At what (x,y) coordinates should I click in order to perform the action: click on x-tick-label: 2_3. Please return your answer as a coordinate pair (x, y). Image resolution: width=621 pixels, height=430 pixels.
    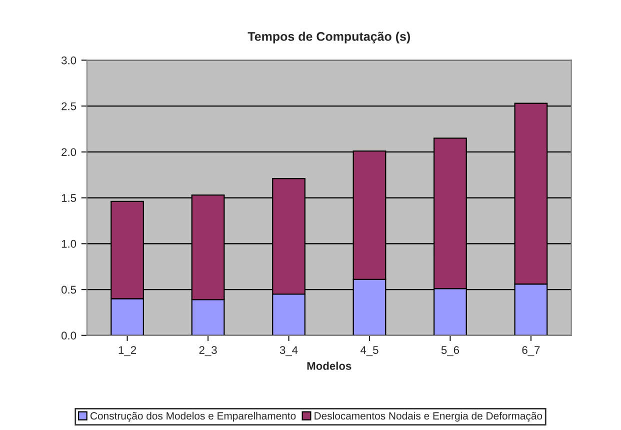
    Looking at the image, I should click on (208, 351).